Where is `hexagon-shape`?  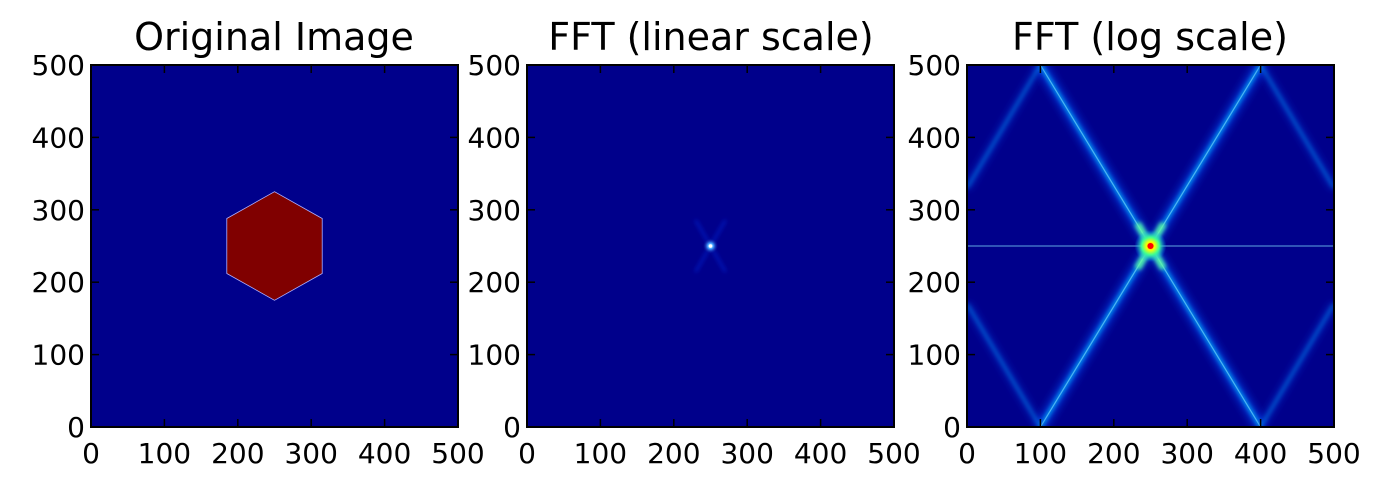 hexagon-shape is located at coordinates (274, 246).